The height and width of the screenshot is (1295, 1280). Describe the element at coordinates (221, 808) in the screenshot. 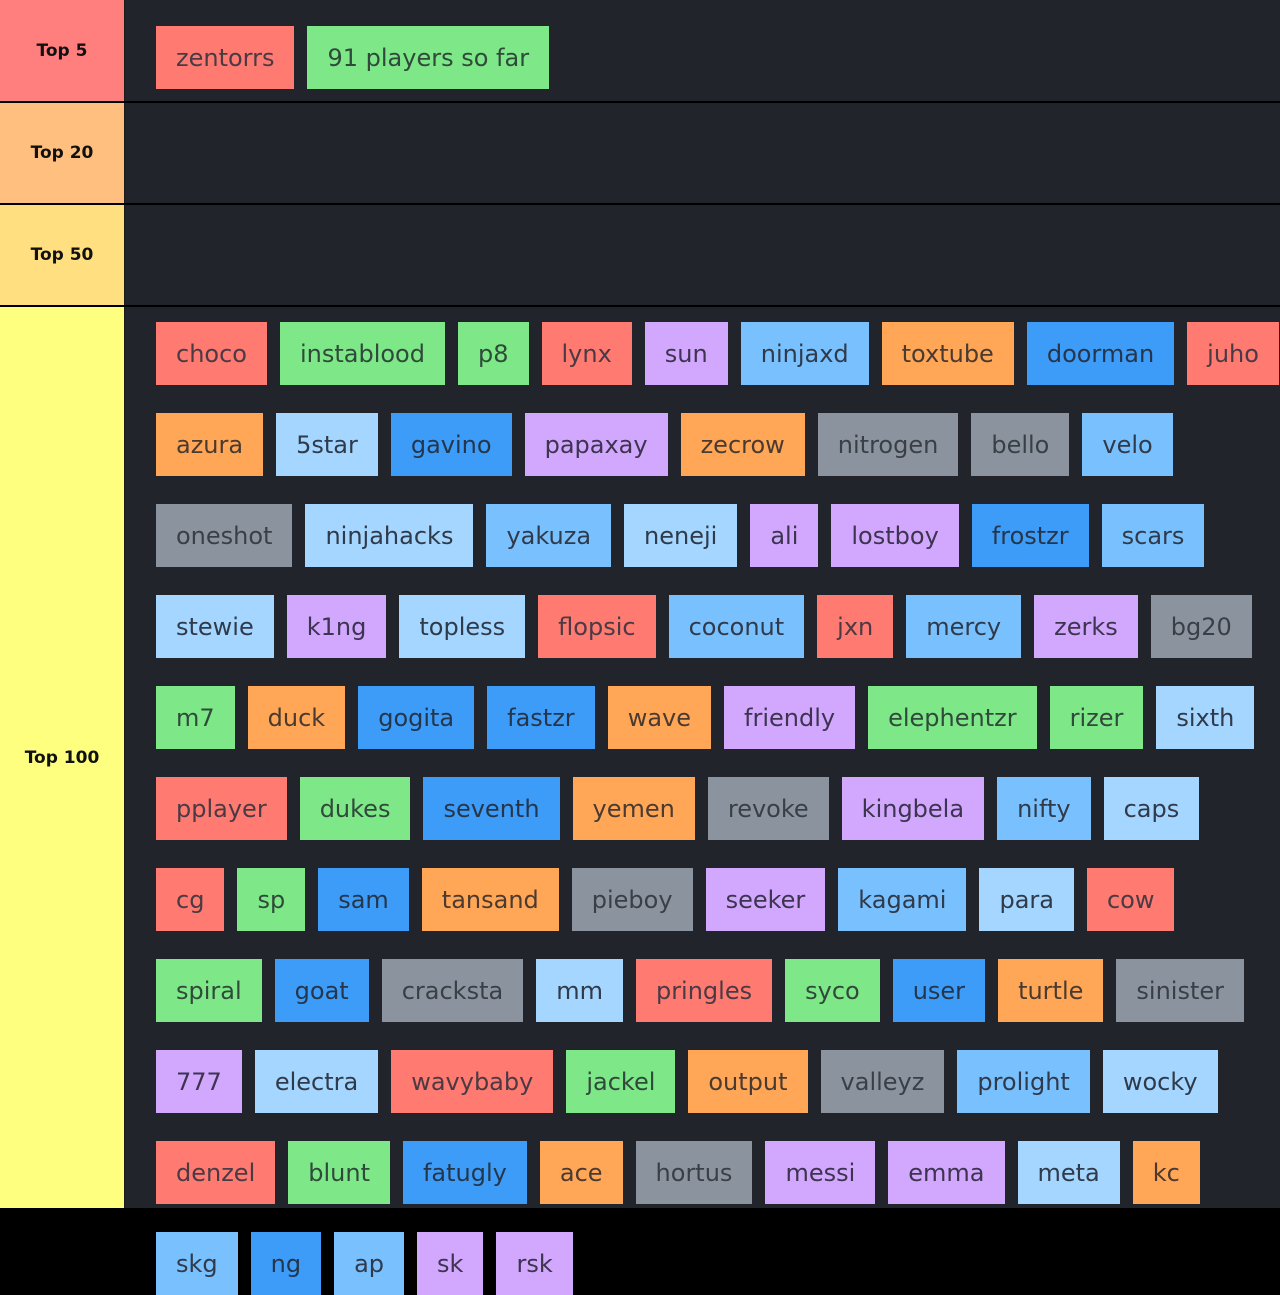

I see `player-chip: pplayer` at that location.